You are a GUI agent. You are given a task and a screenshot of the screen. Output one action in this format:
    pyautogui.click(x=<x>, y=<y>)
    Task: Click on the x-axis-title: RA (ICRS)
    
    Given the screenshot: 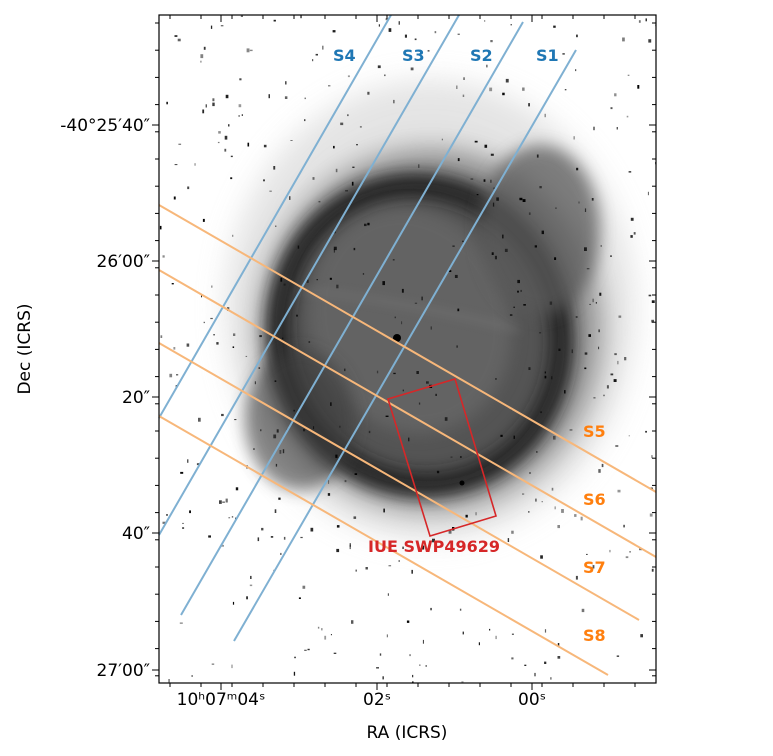 What is the action you would take?
    pyautogui.click(x=407, y=733)
    